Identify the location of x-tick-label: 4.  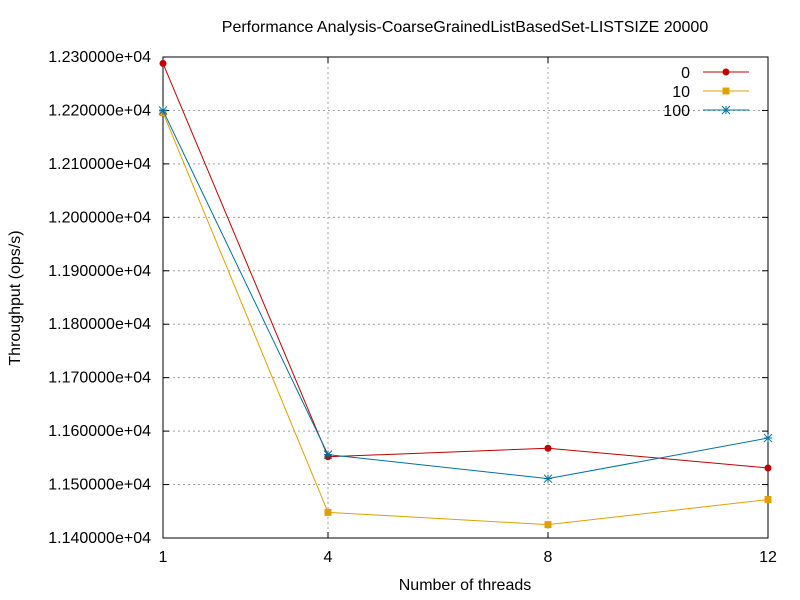
(328, 557).